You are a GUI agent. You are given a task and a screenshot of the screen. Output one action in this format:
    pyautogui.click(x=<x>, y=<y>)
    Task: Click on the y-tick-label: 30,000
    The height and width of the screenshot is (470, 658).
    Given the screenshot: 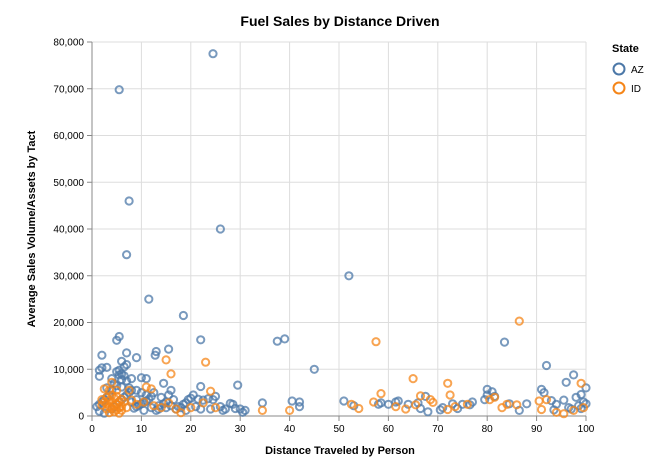 What is the action you would take?
    pyautogui.click(x=68, y=276)
    